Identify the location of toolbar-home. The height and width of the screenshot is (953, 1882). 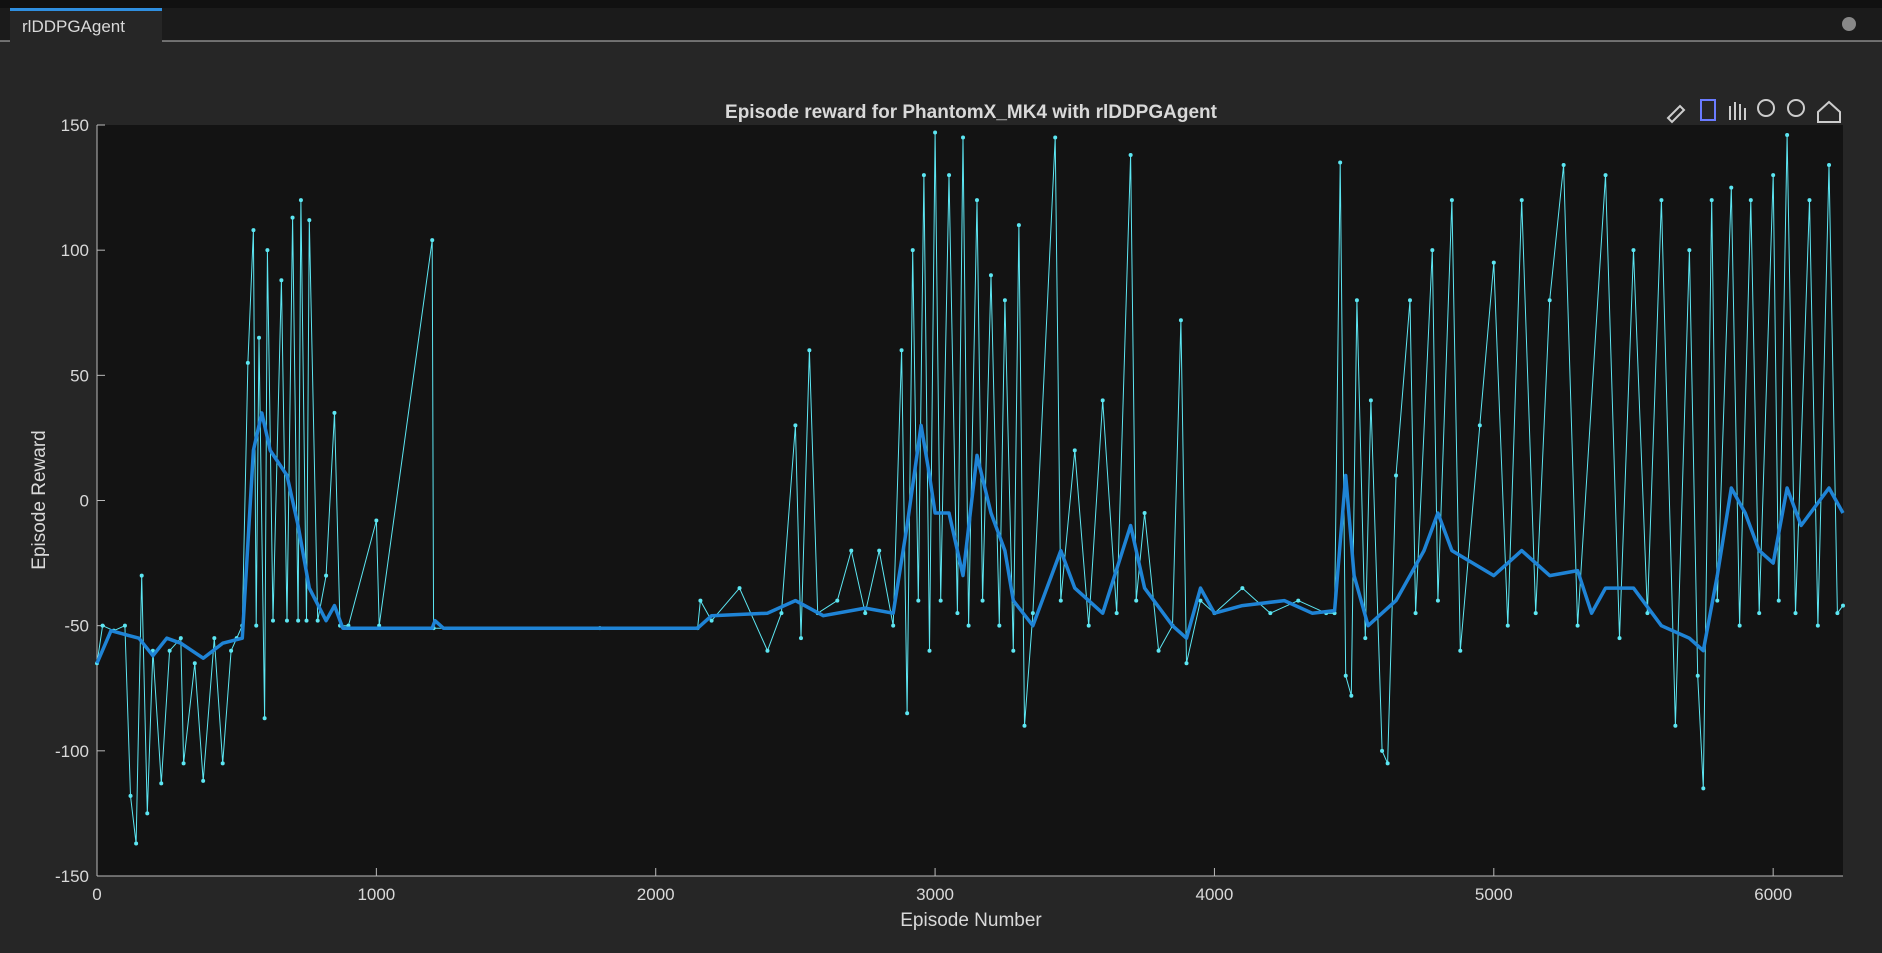
(1829, 111).